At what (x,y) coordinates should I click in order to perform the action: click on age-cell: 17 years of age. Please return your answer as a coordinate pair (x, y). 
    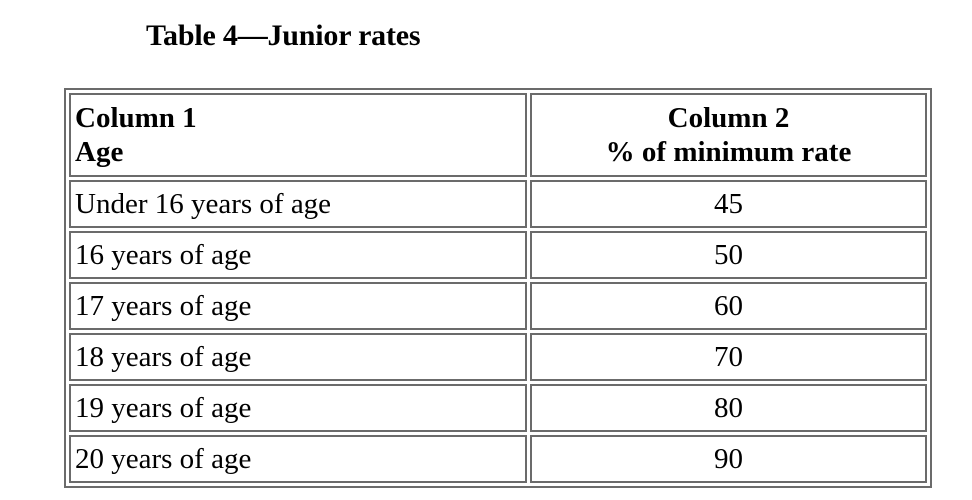
    Looking at the image, I should click on (298, 306).